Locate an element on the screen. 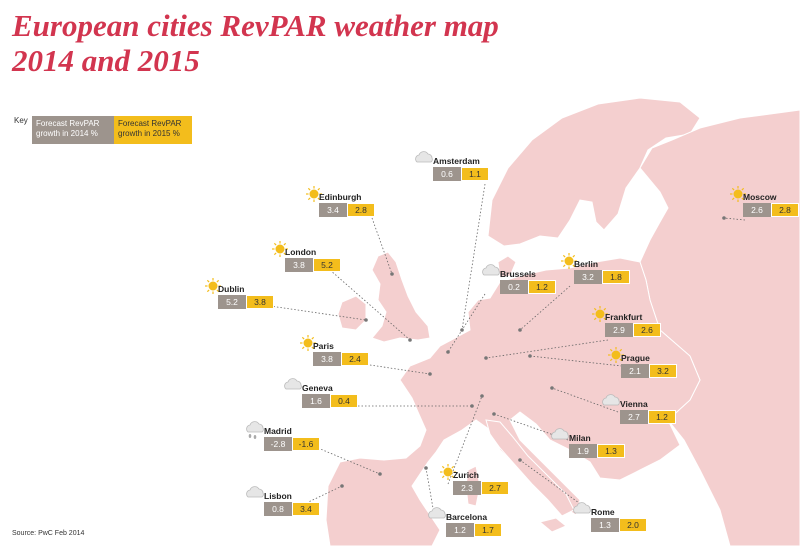 This screenshot has width=800, height=546. value-2015: 2.7 is located at coordinates (495, 488).